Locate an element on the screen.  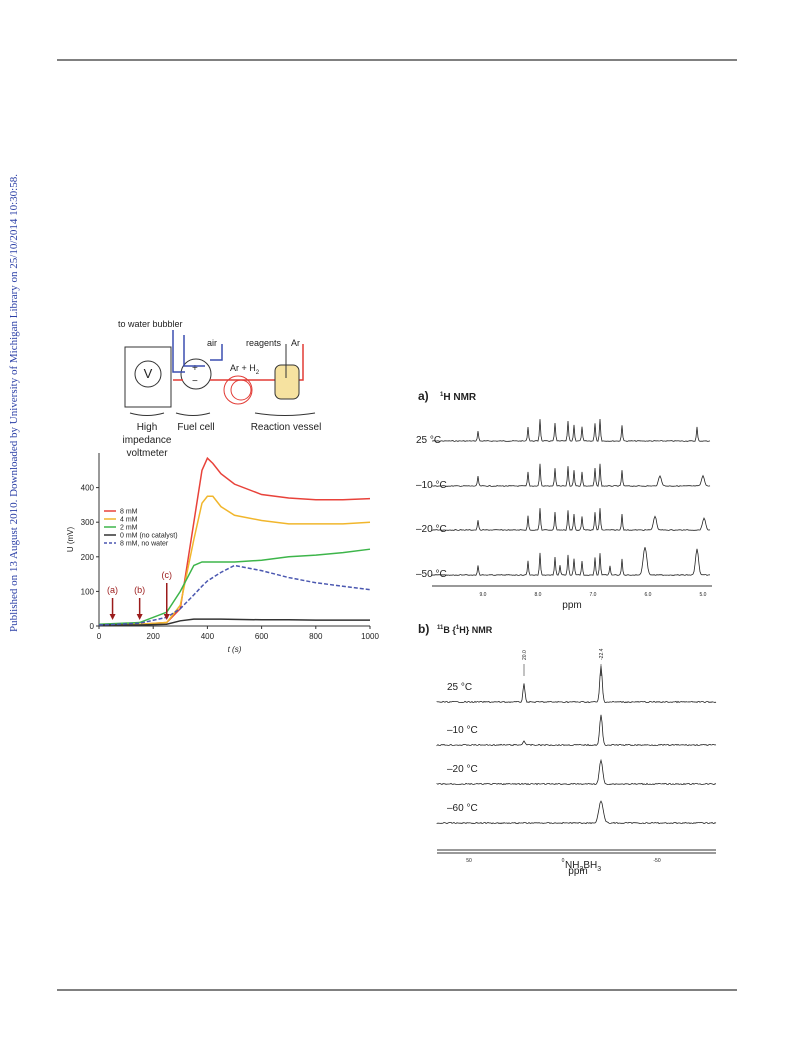
x-tick-label: 600 is located at coordinates (262, 636).